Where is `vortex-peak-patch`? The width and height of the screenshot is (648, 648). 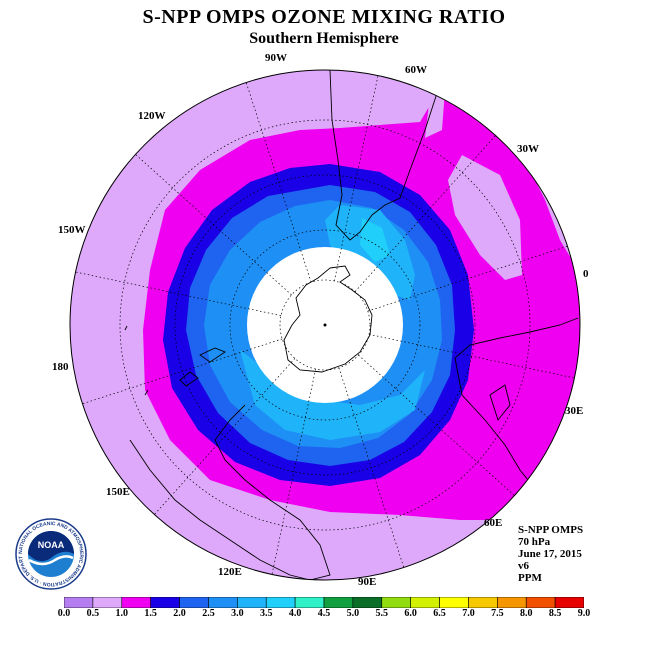 vortex-peak-patch is located at coordinates (375, 240).